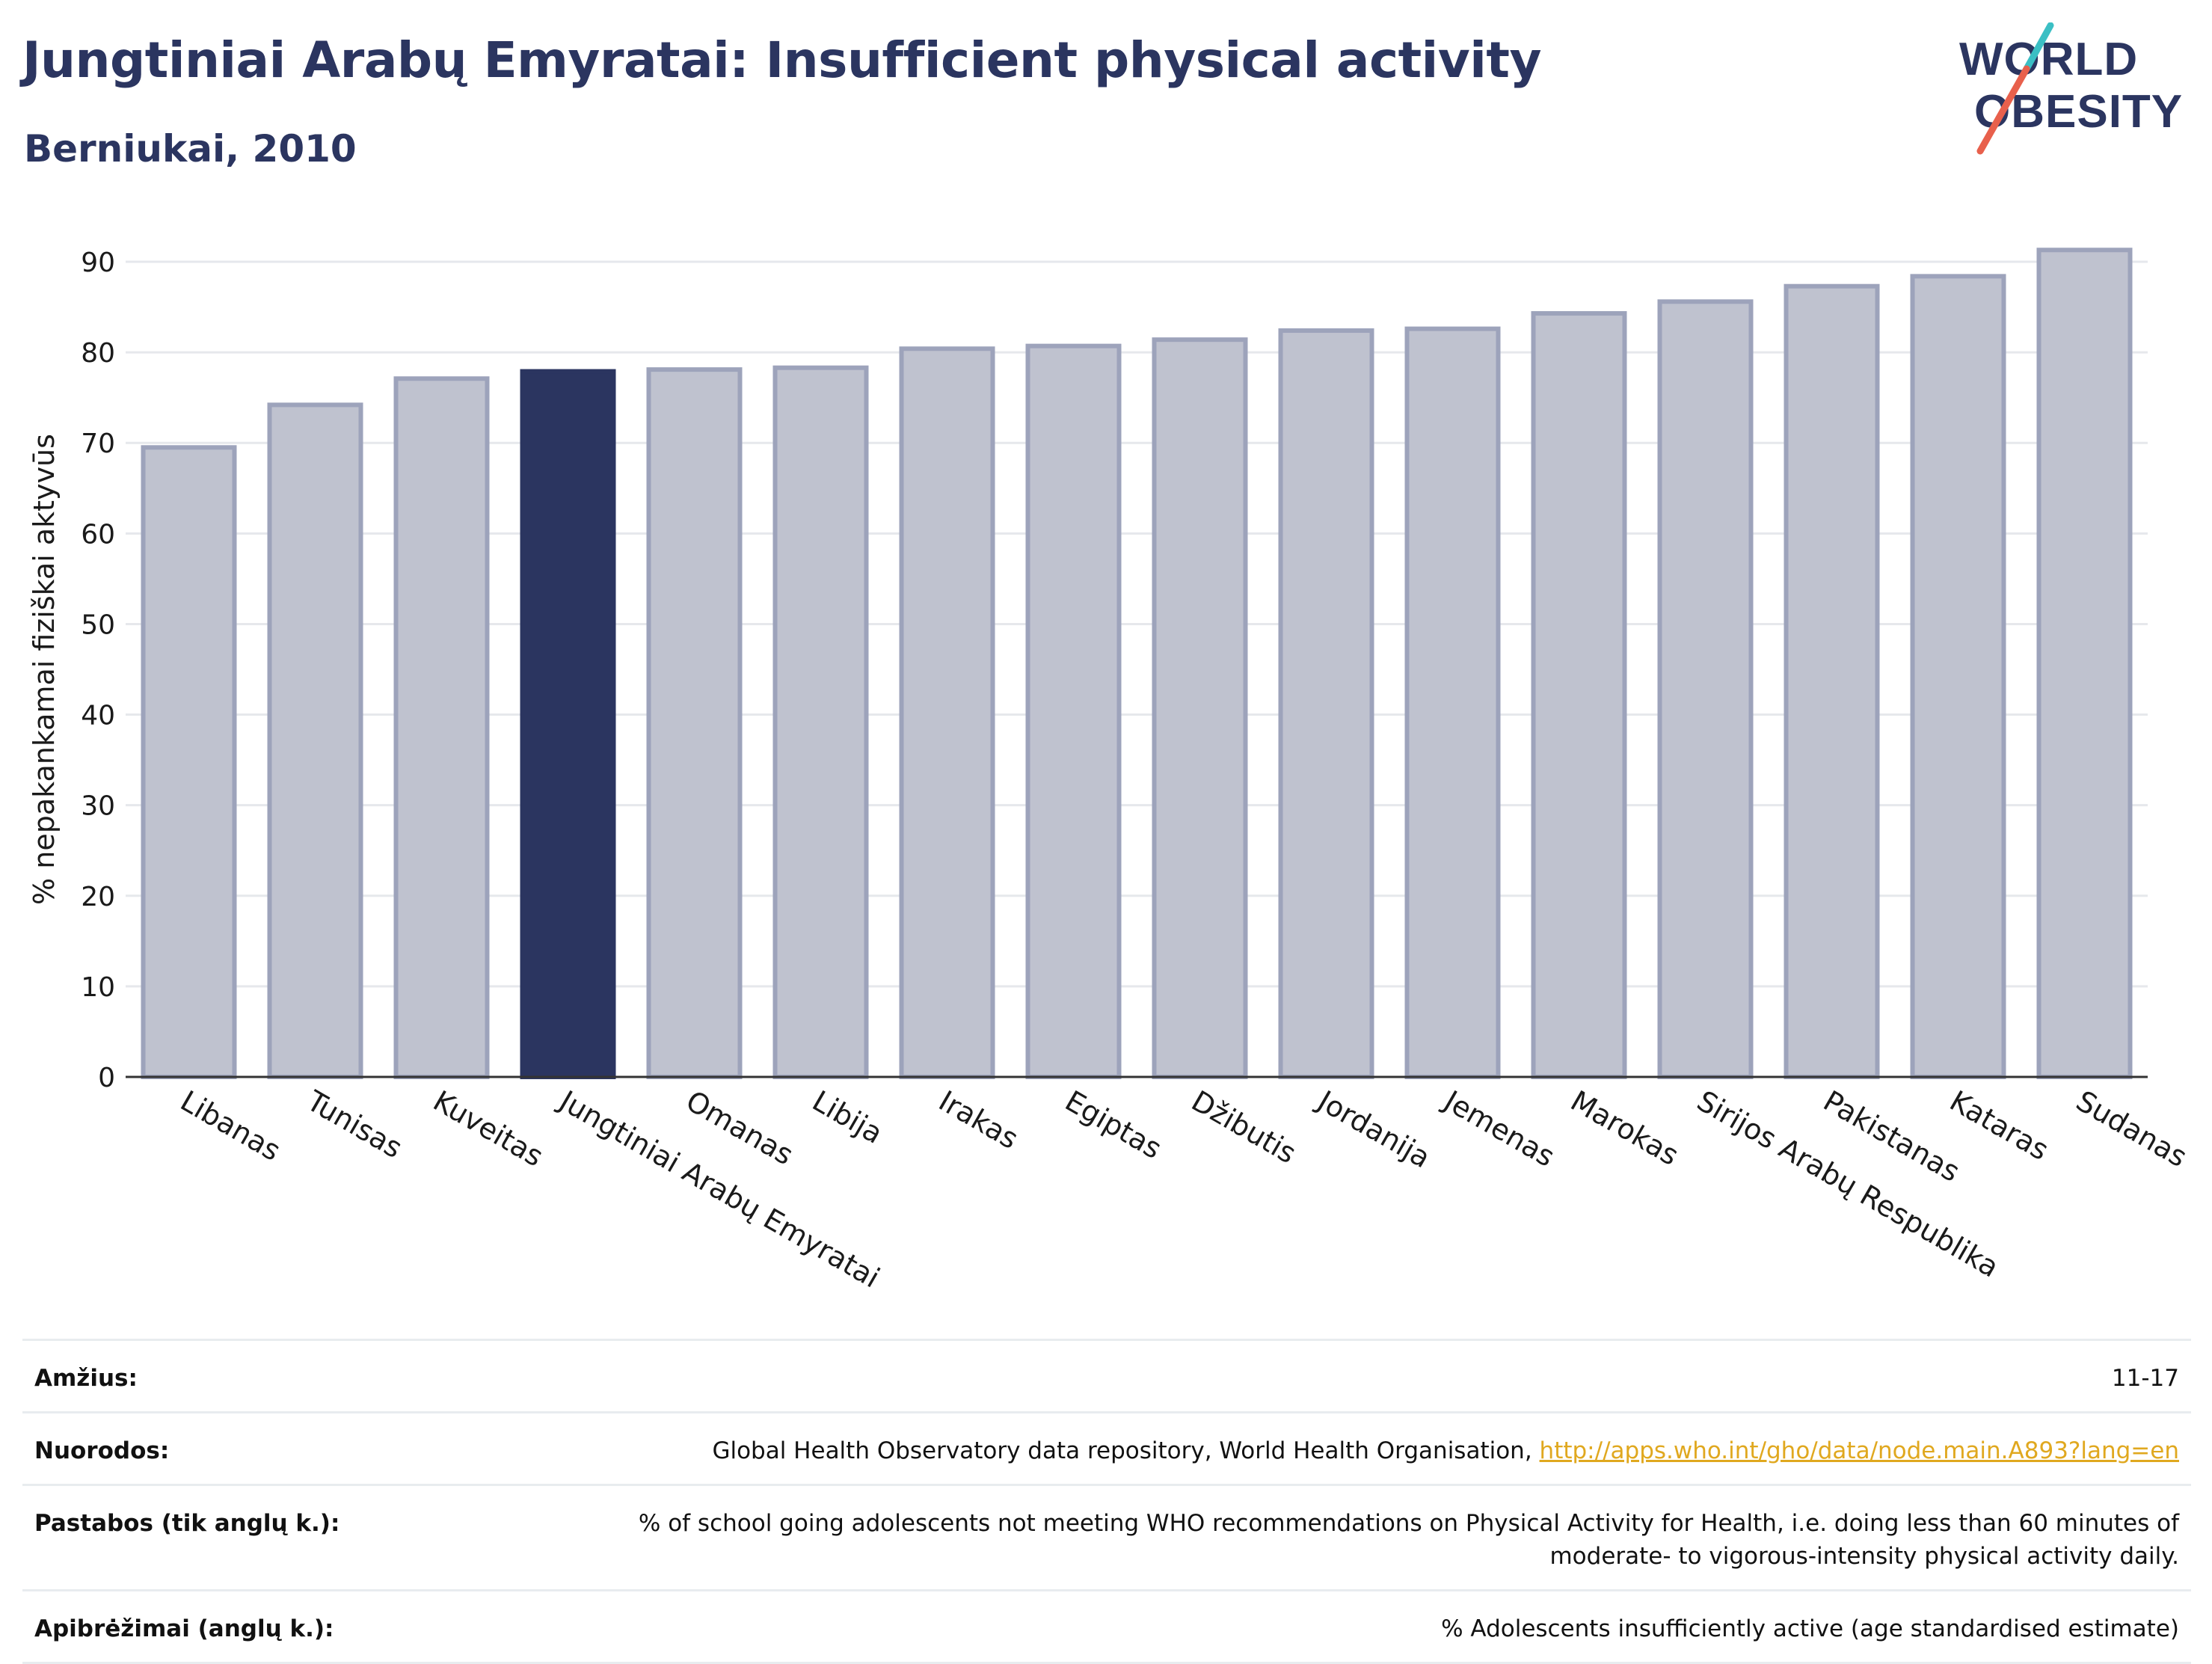 The height and width of the screenshot is (1664, 2212). I want to click on meta-label-definitions: Apibrėžimai (anglų k.):, so click(184, 1629).